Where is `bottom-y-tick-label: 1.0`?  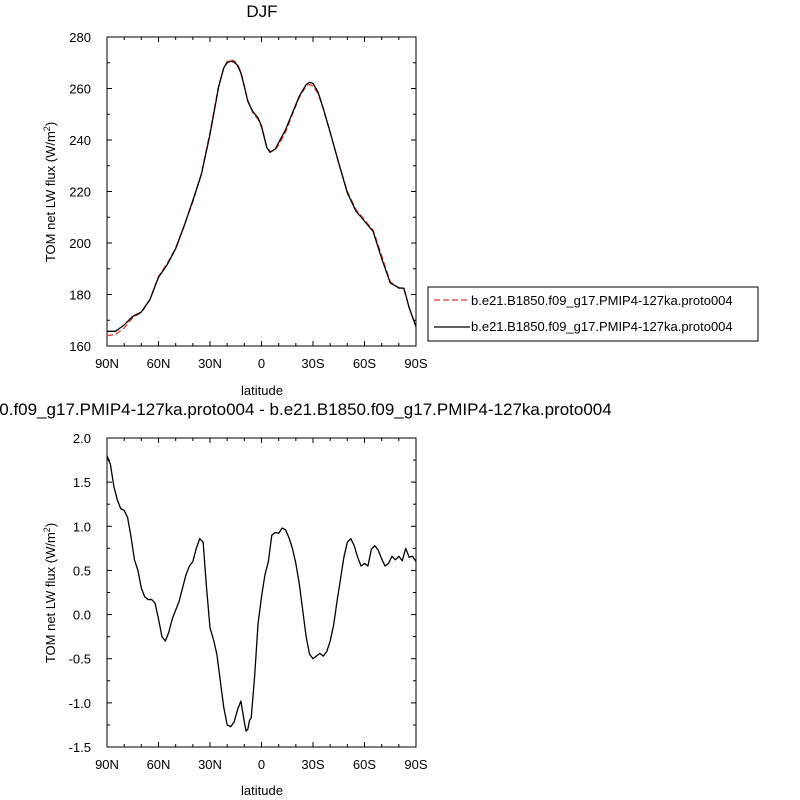
bottom-y-tick-label: 1.0 is located at coordinates (82, 526).